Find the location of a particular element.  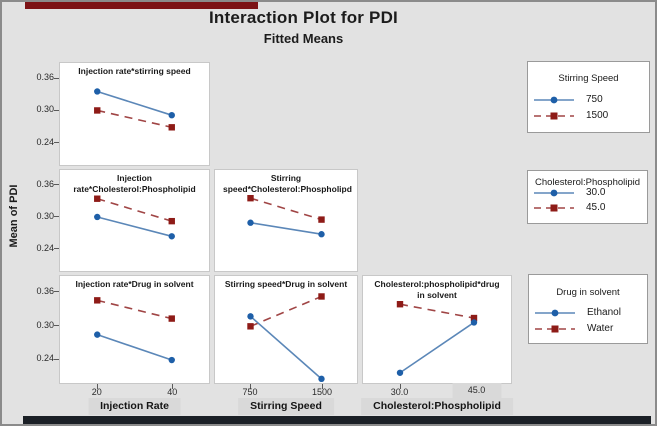

x-axis-factor-label: Cholesterol:Phospholipid is located at coordinates (437, 406).